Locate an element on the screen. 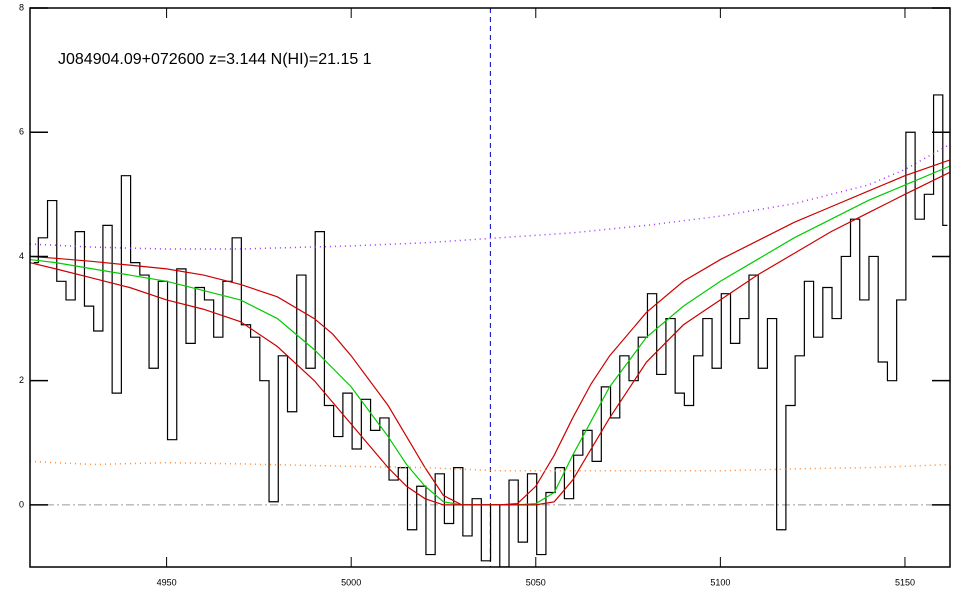  series-line is located at coordinates (490, 466).